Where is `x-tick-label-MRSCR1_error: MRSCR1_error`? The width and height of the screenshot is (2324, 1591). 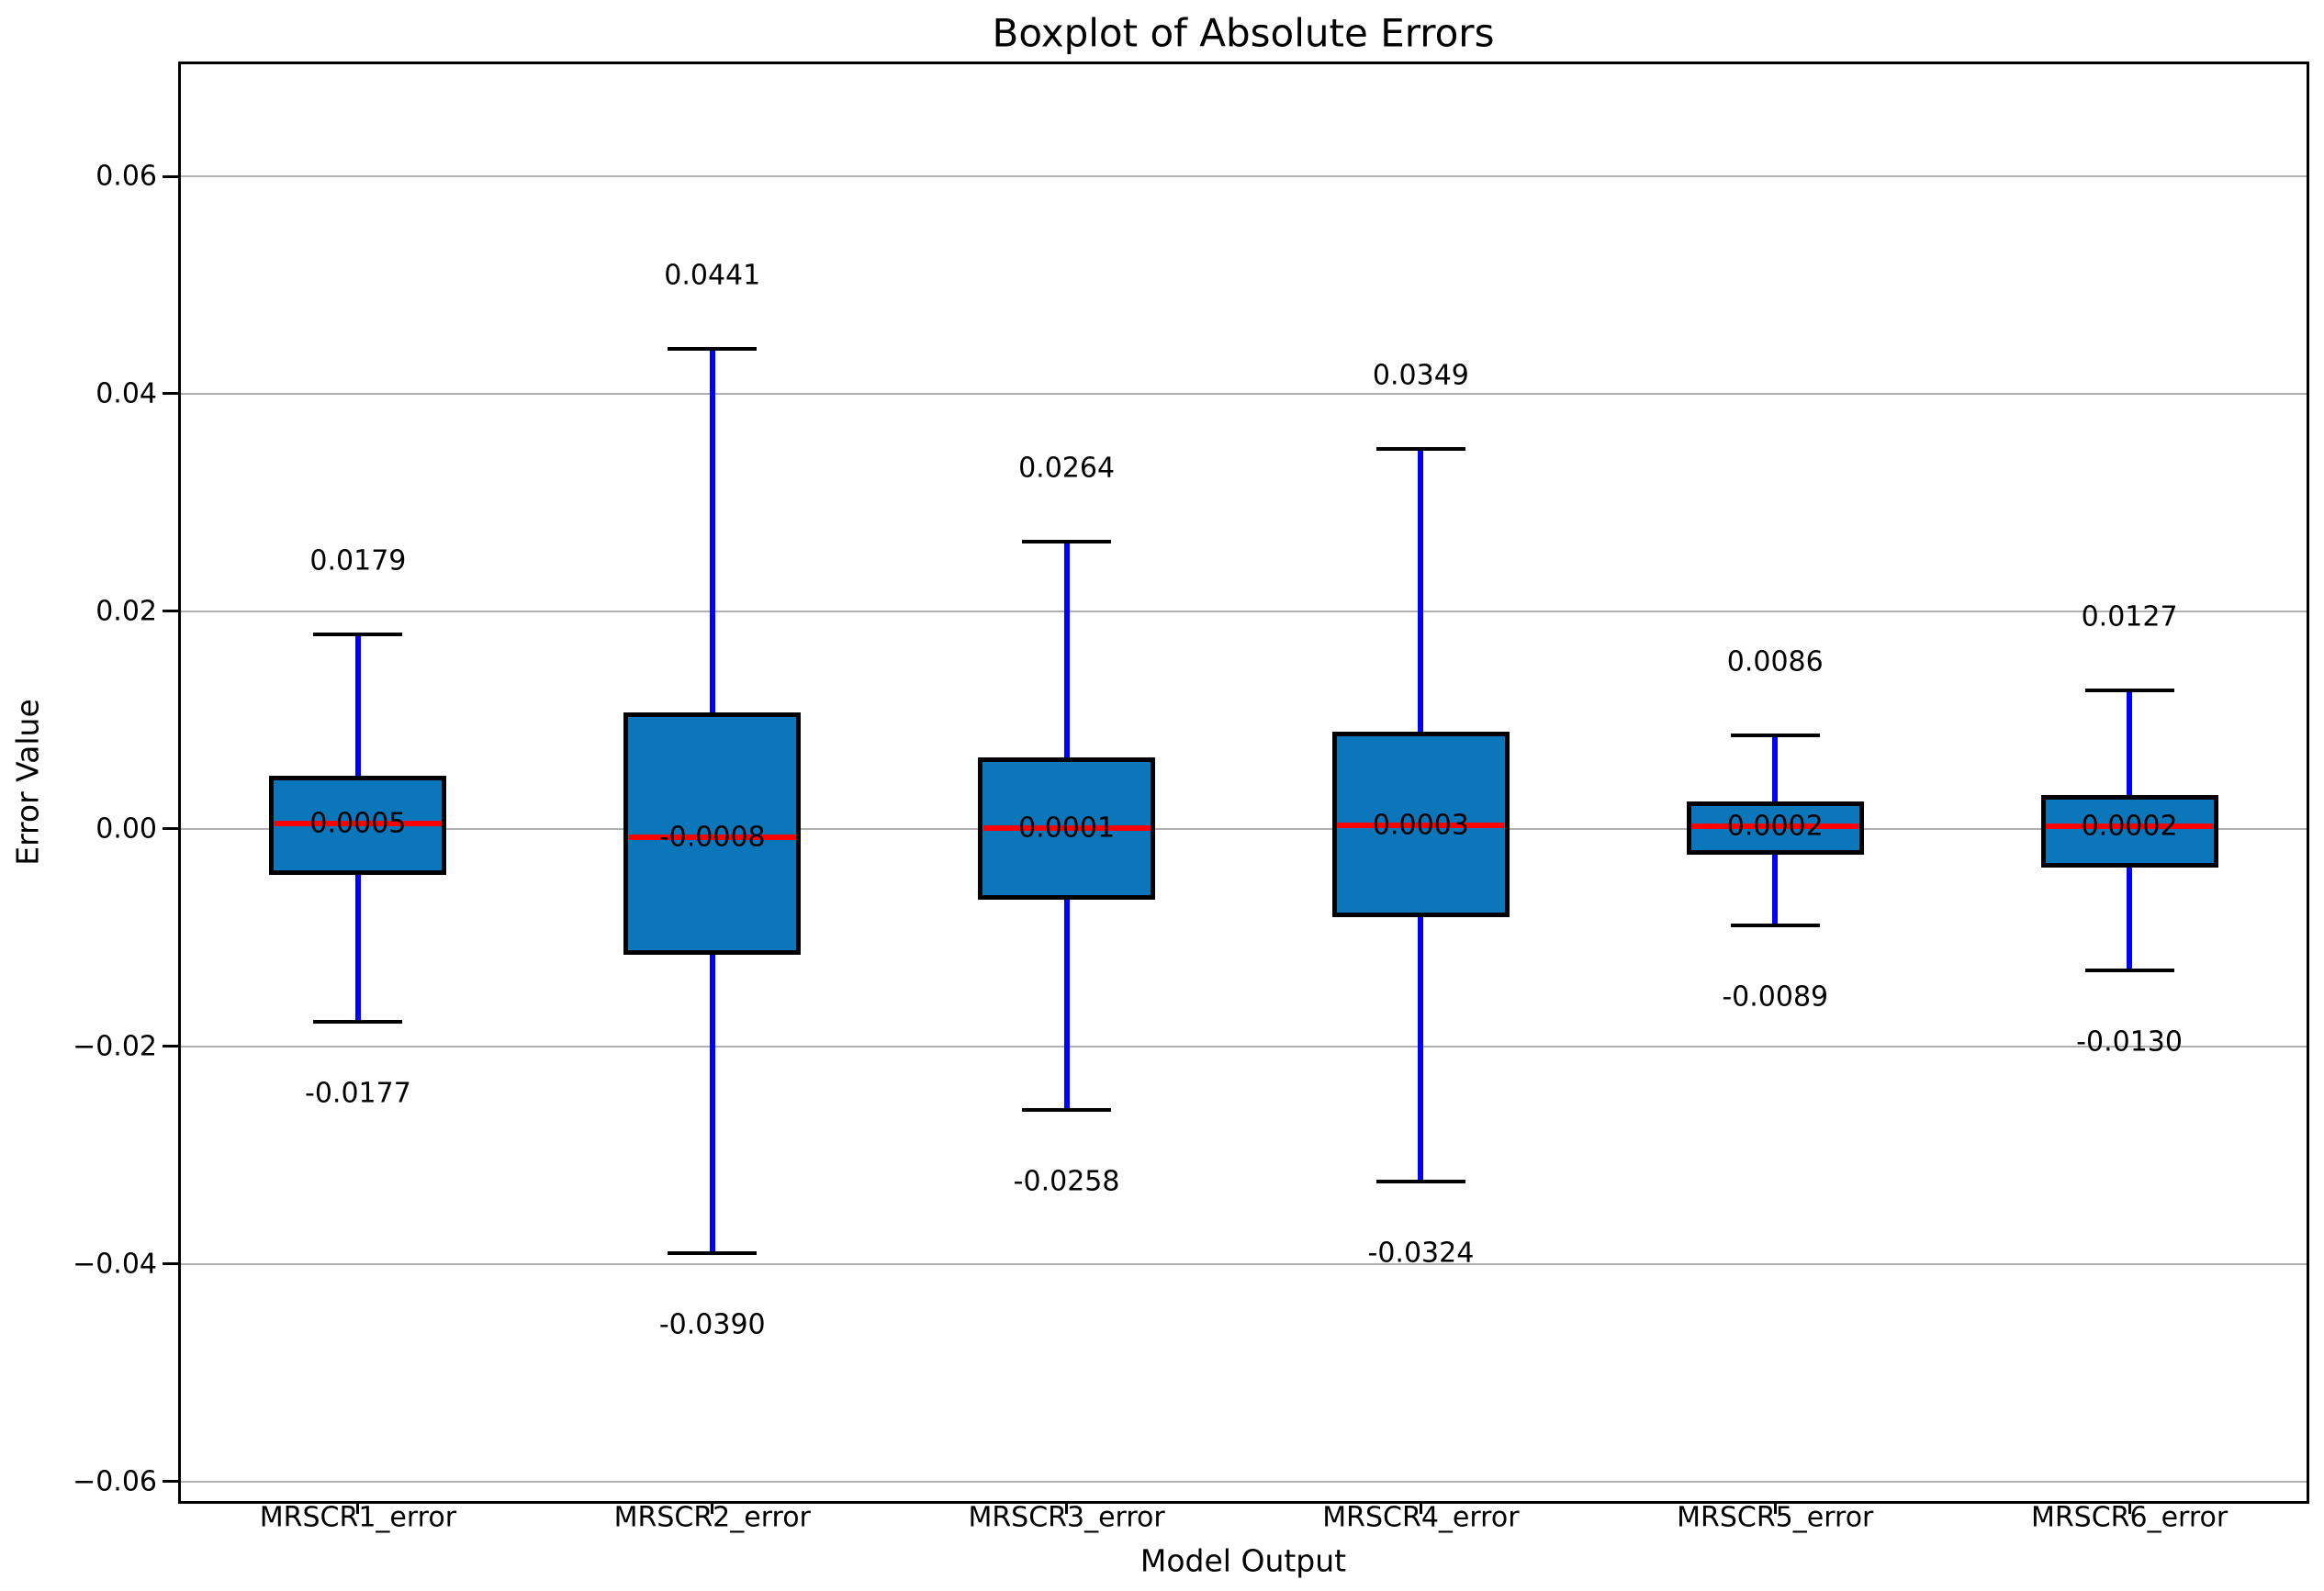
x-tick-label-MRSCR1_error: MRSCR1_error is located at coordinates (358, 1517).